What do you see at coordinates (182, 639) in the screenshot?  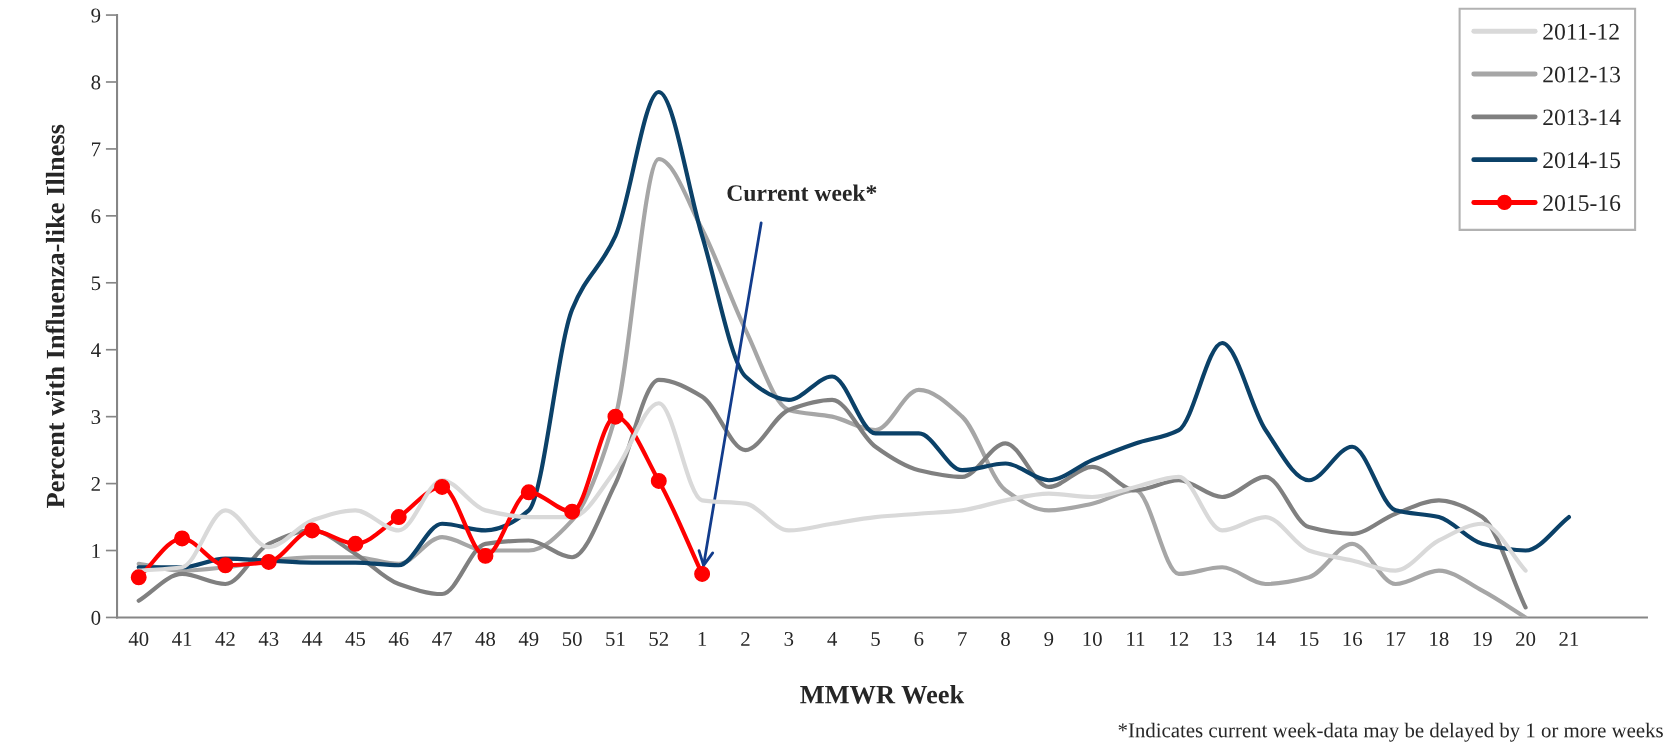 I see `x-tick-label: 41` at bounding box center [182, 639].